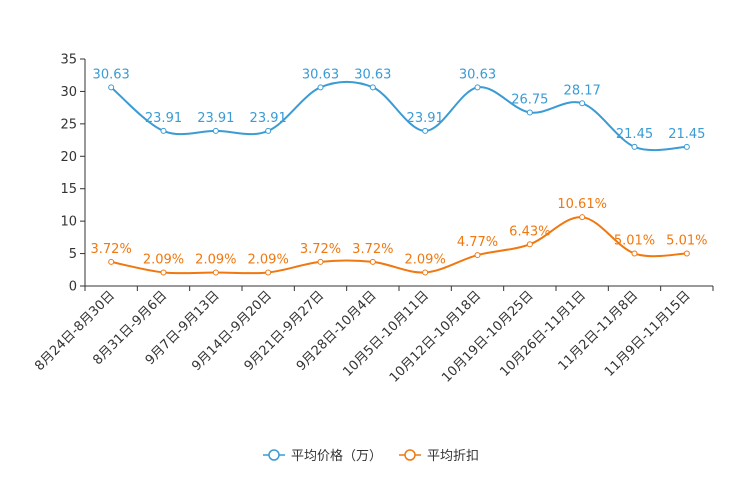  What do you see at coordinates (435, 336) in the screenshot?
I see `x-tick-label: 10月12日-10月18日` at bounding box center [435, 336].